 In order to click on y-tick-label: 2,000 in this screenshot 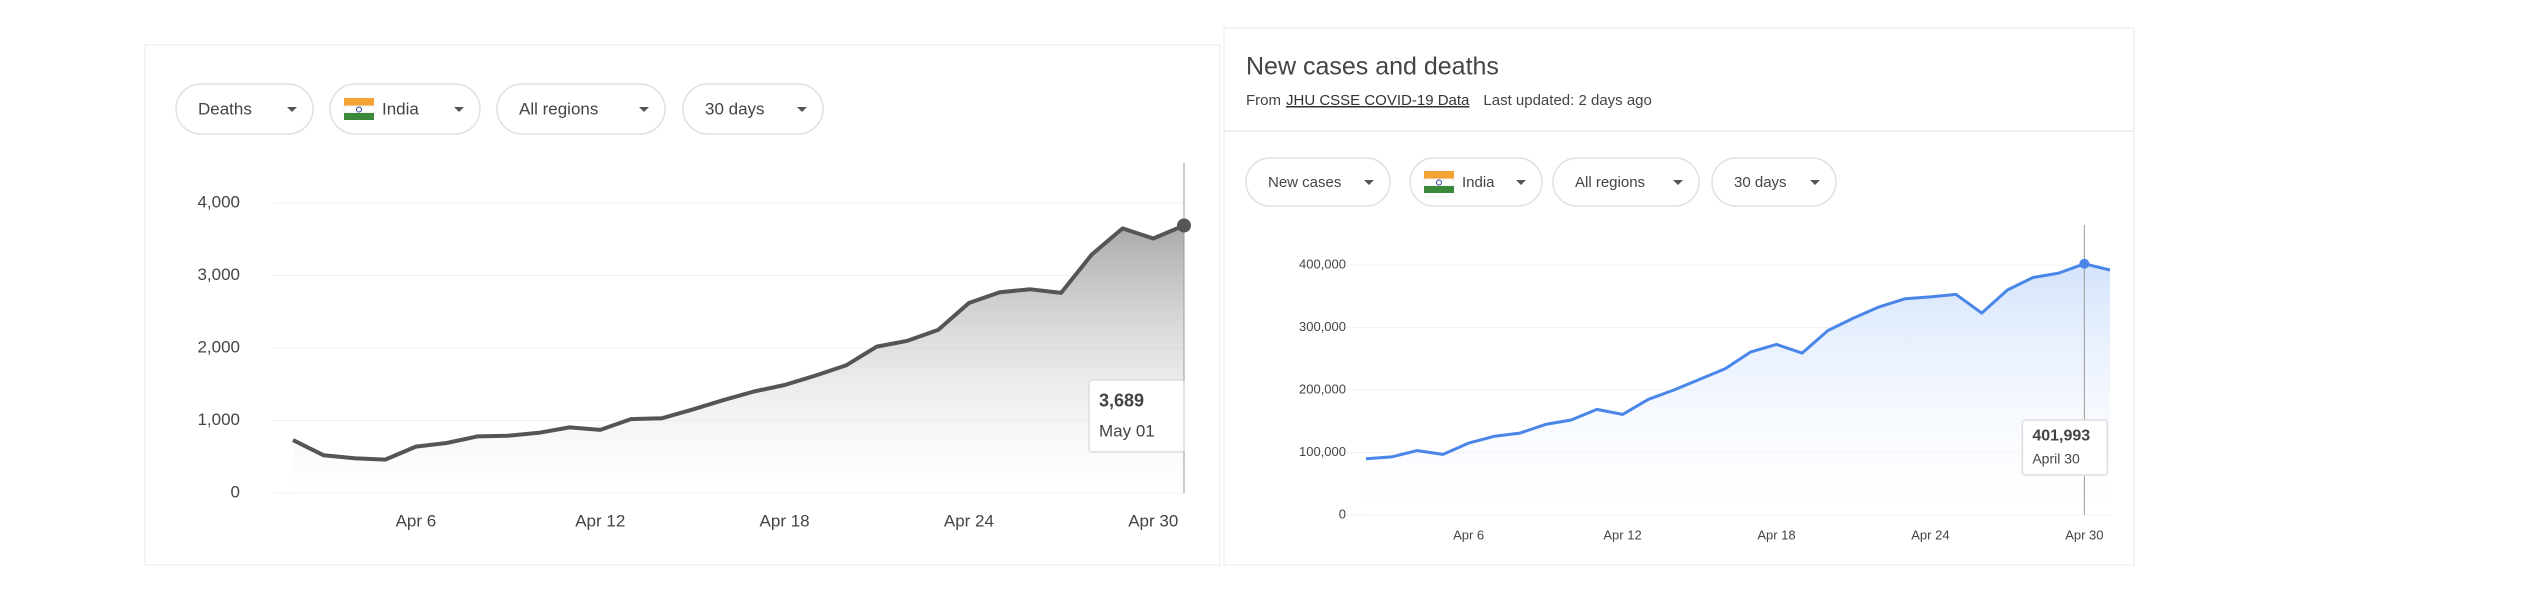, I will do `click(218, 346)`.